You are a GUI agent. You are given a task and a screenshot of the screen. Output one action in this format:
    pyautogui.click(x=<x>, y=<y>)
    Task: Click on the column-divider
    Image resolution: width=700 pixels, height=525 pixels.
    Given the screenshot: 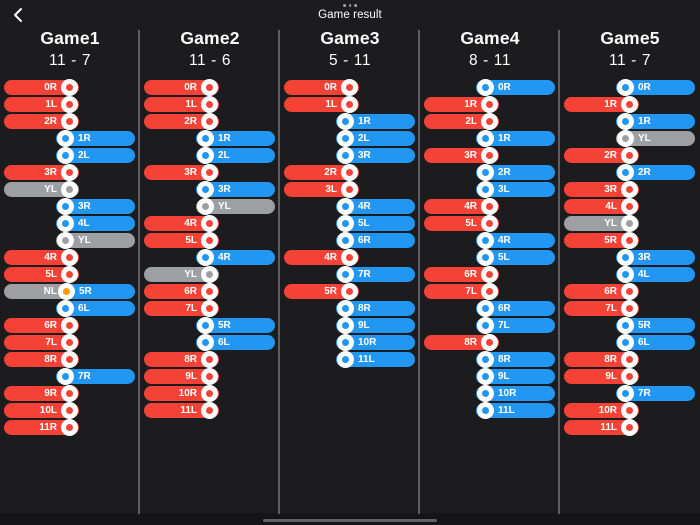 What is the action you would take?
    pyautogui.click(x=559, y=272)
    